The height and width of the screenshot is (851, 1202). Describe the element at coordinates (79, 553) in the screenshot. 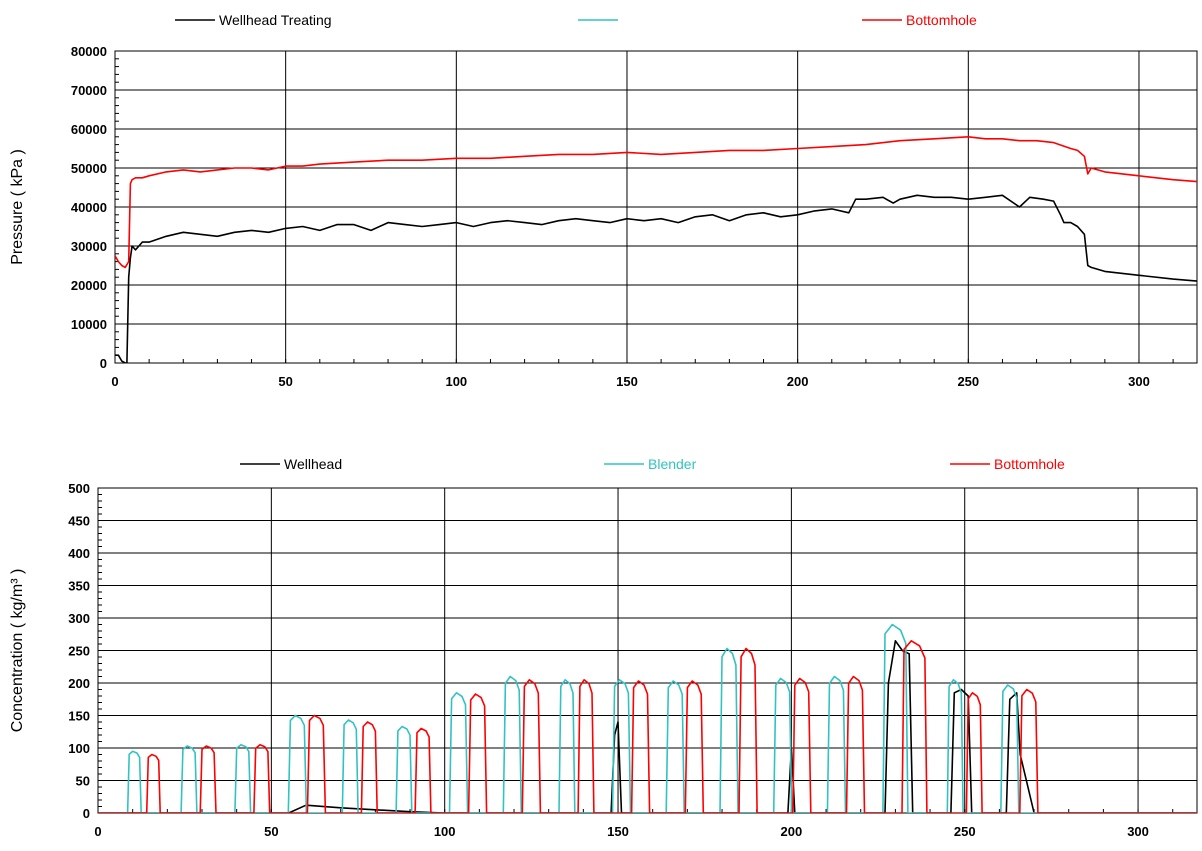

I see `y-tick-label: 400` at that location.